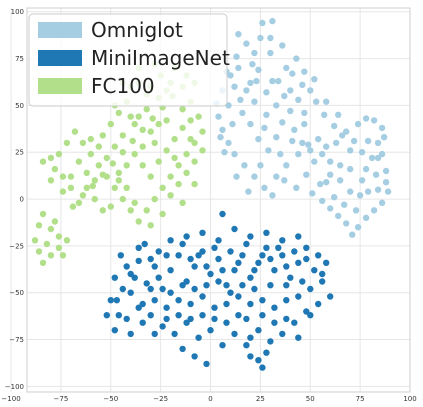 The image size is (423, 407). Describe the element at coordinates (409, 399) in the screenshot. I see `x-tick-label: 100` at that location.